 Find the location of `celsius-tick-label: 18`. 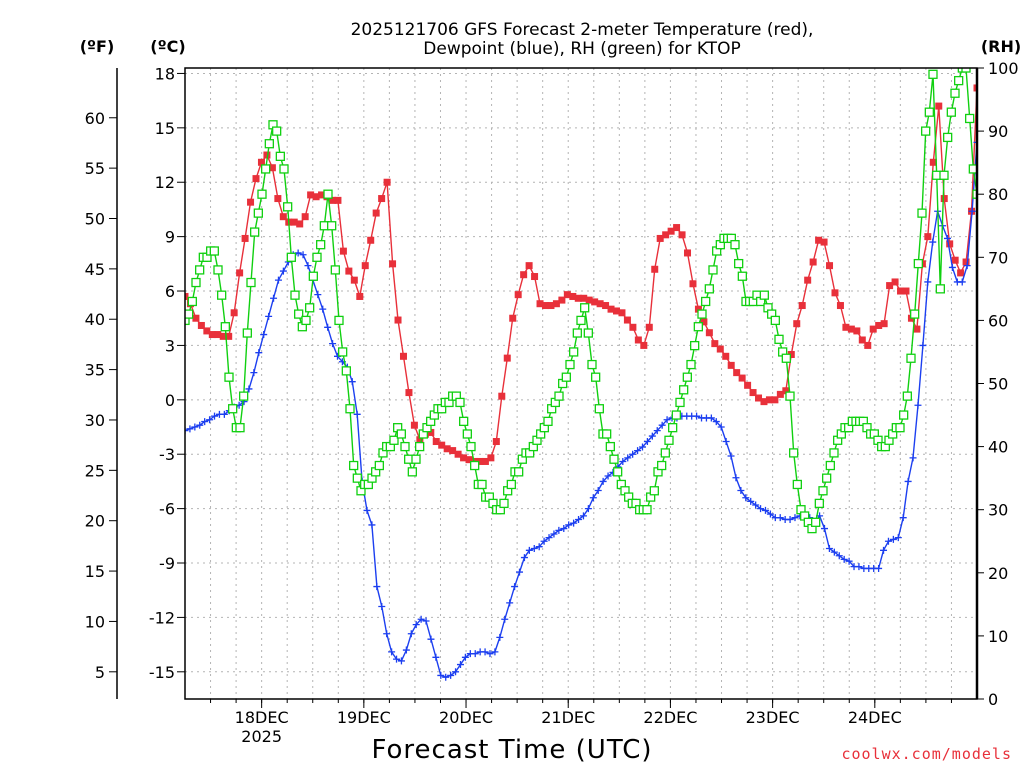

celsius-tick-label: 18 is located at coordinates (165, 73).